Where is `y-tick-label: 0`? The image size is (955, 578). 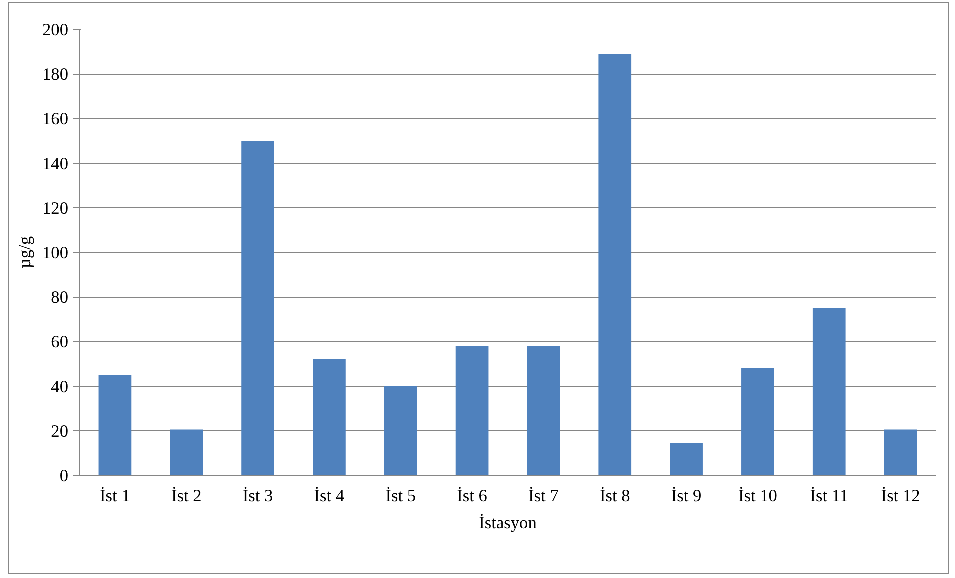
y-tick-label: 0 is located at coordinates (64, 476).